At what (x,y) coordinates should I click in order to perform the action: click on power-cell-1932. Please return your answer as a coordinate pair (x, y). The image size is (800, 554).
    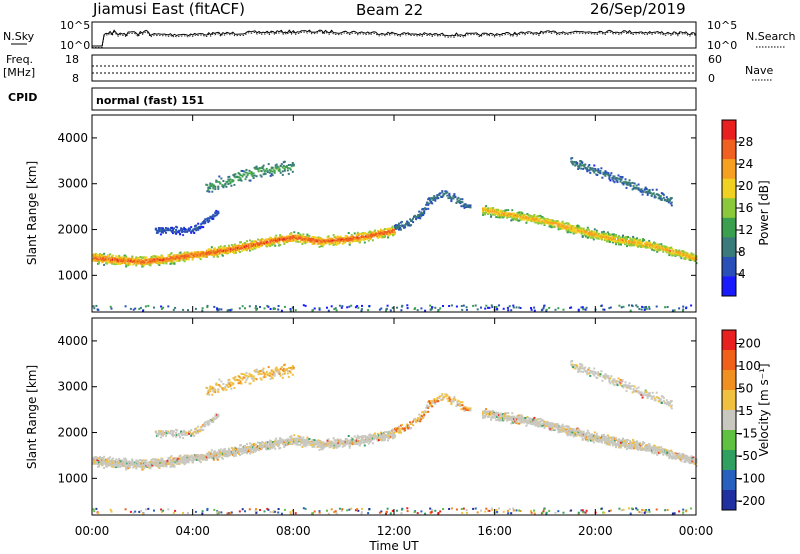
    Looking at the image, I should click on (552, 225).